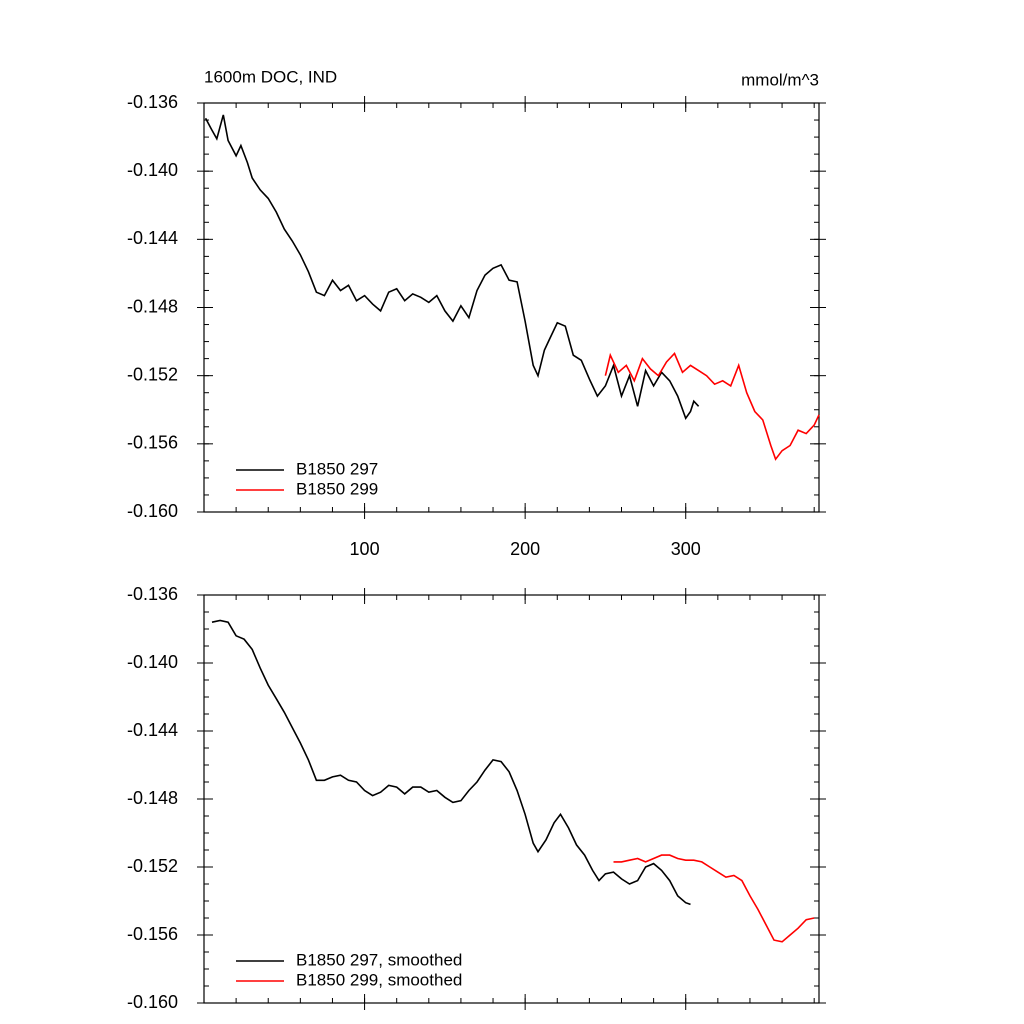  I want to click on chart-title: 1600m DOC, IND, so click(270, 76).